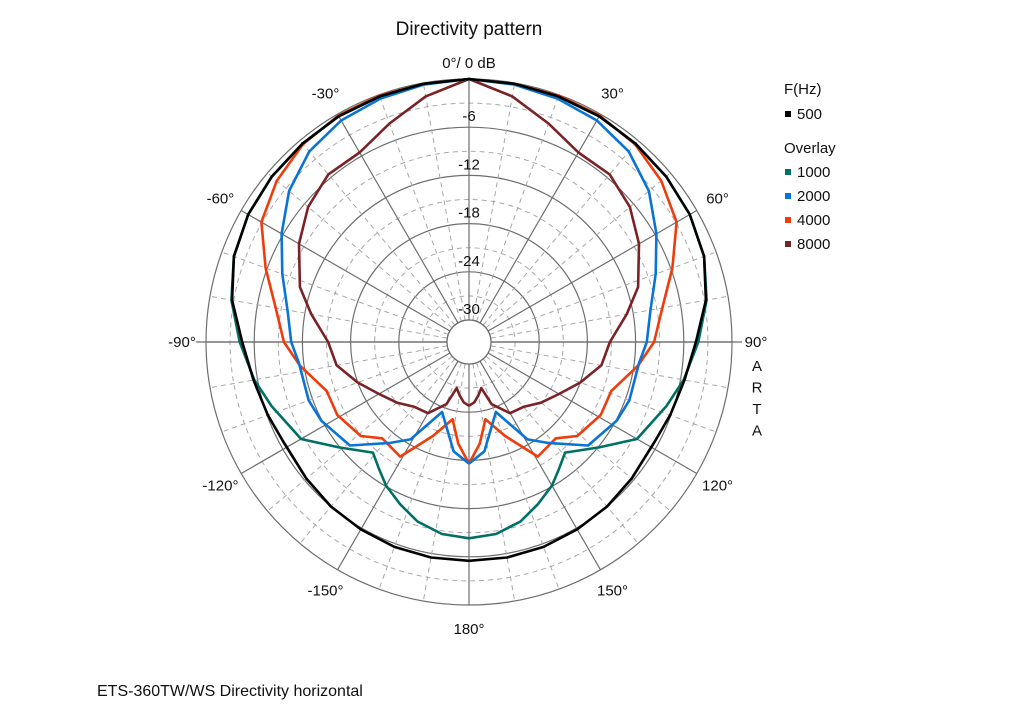 The width and height of the screenshot is (1024, 715). I want to click on legend-label-500: 500, so click(809, 114).